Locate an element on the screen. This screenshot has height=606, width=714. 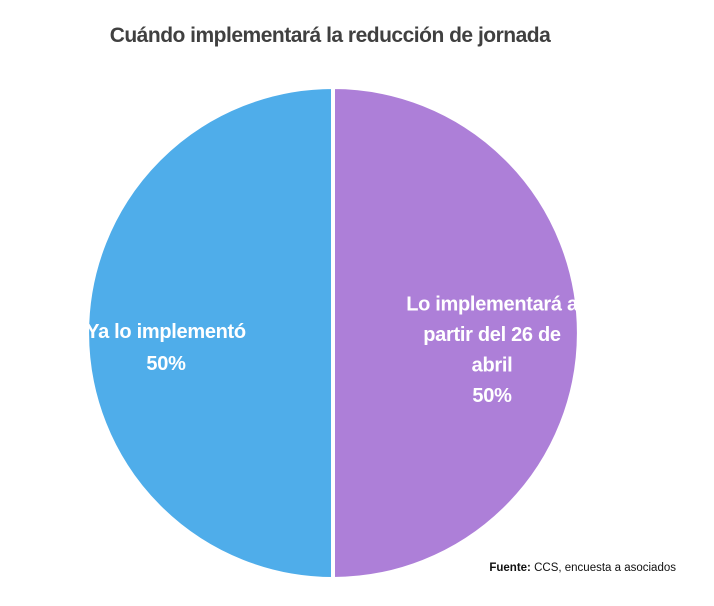
source-note: Fuente: CCS, encuesta a asociados is located at coordinates (582, 568).